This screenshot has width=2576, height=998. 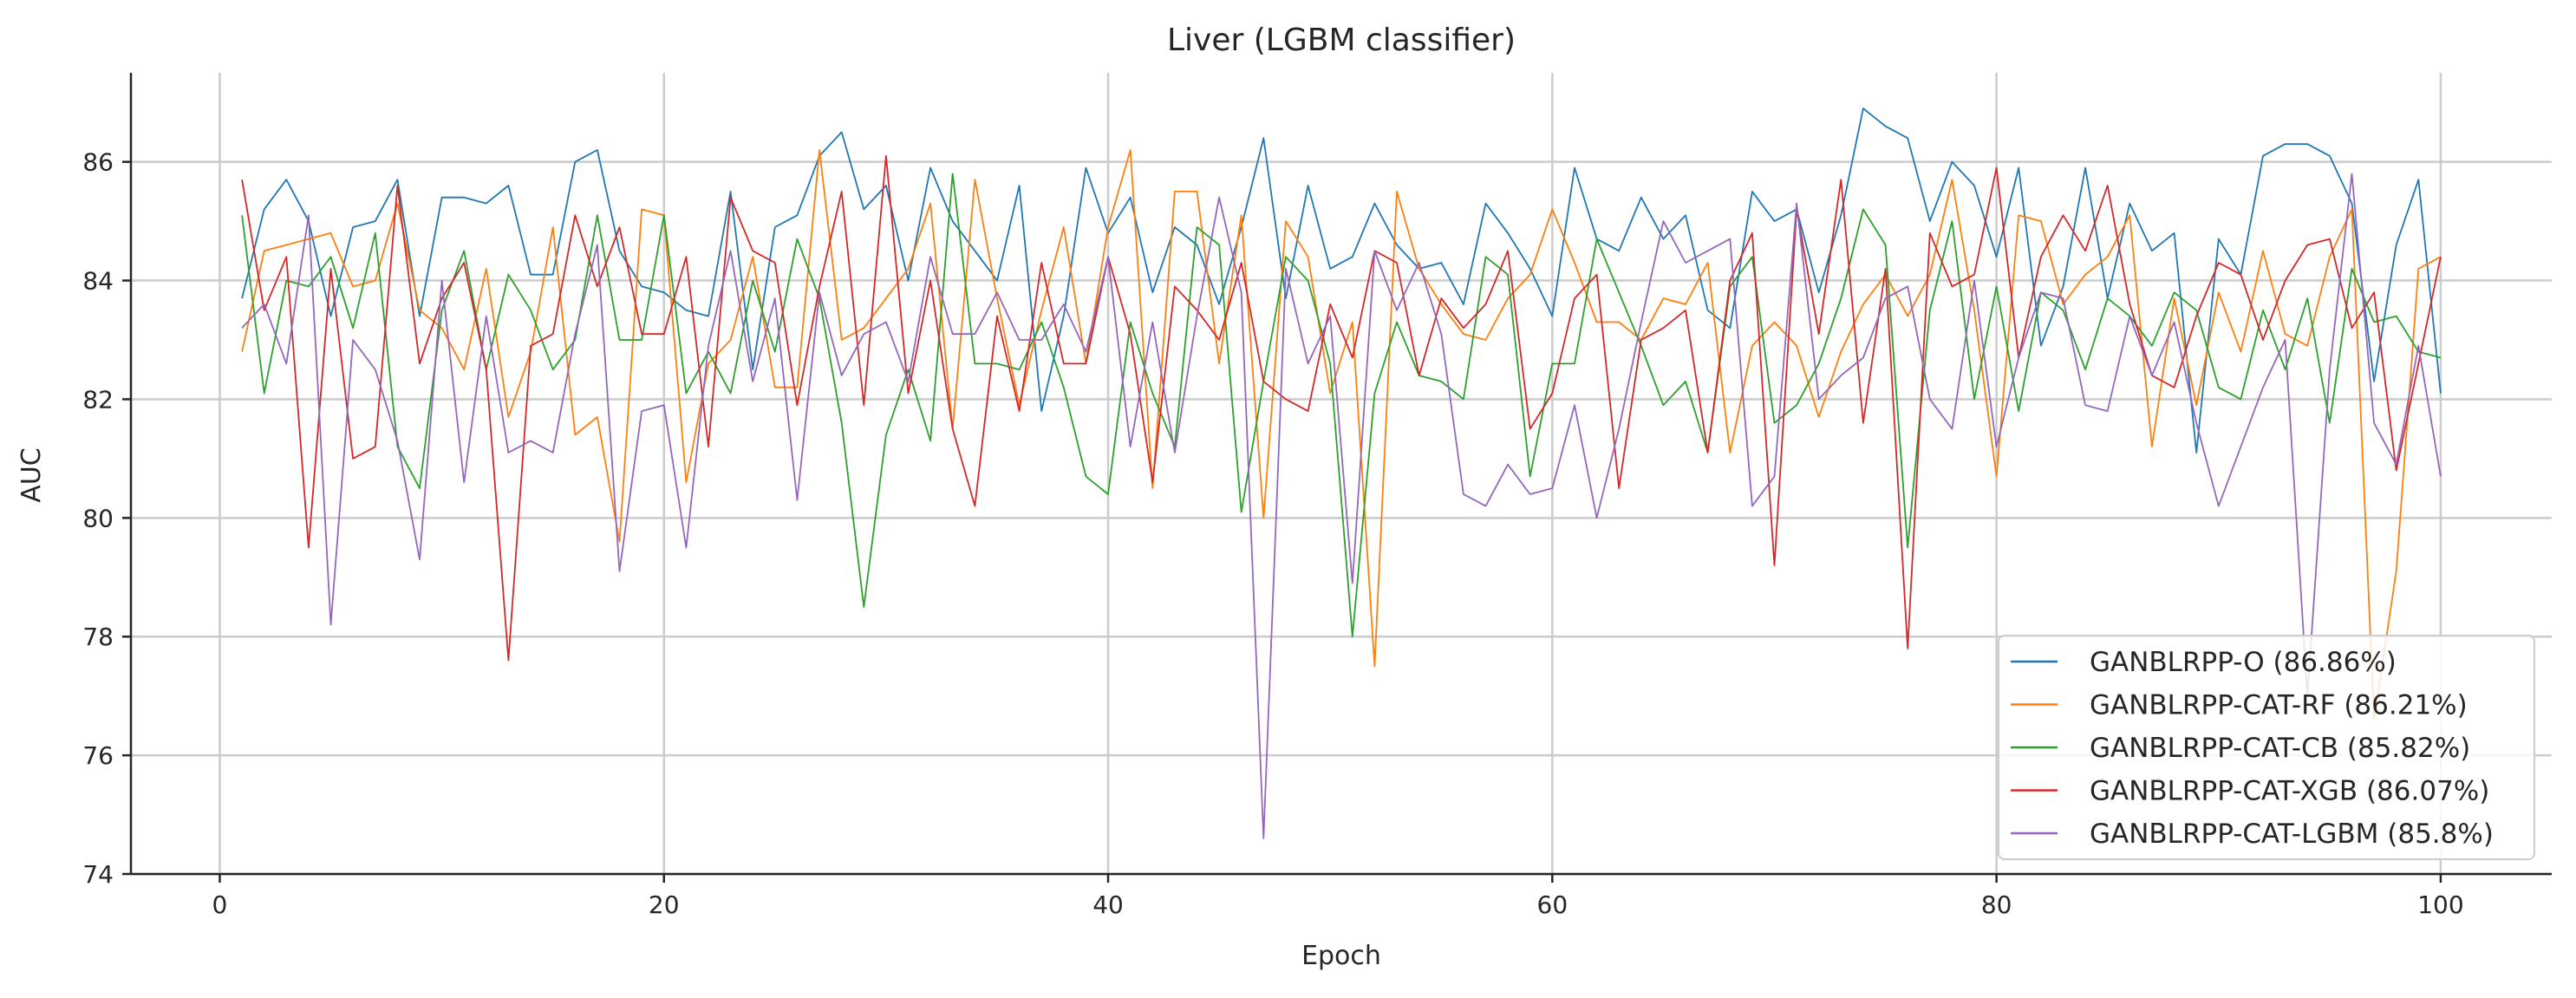 I want to click on y-tick-label: 78, so click(x=98, y=637).